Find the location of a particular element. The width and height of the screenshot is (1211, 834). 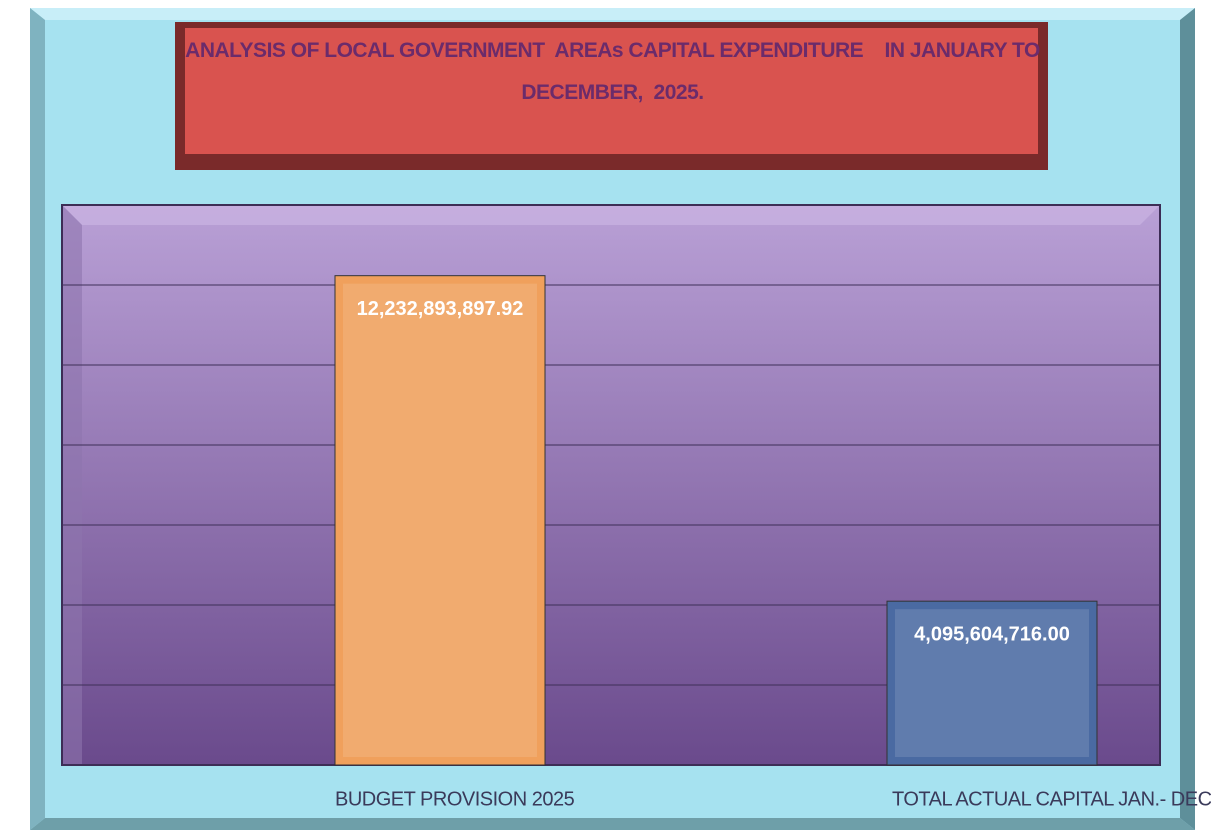

data-label: 12,232,893,897.92 is located at coordinates (440, 309).